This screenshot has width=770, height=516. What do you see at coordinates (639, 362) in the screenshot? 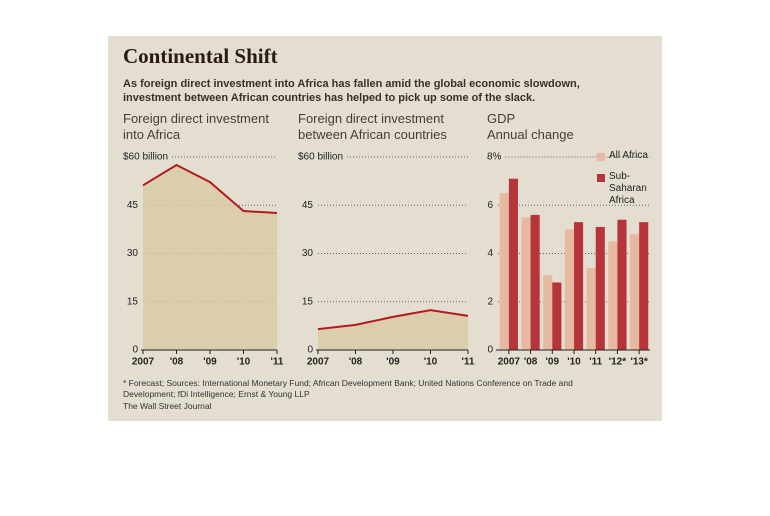
I see `x-tick-label: '13*` at bounding box center [639, 362].